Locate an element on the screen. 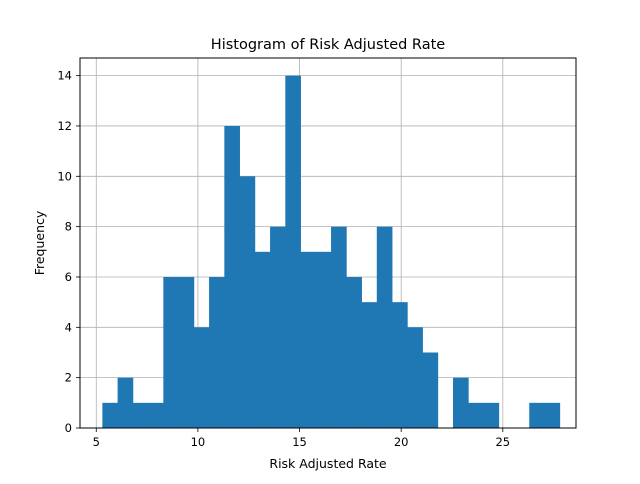 The image size is (640, 484). y-tick-label: 14 is located at coordinates (64, 76).